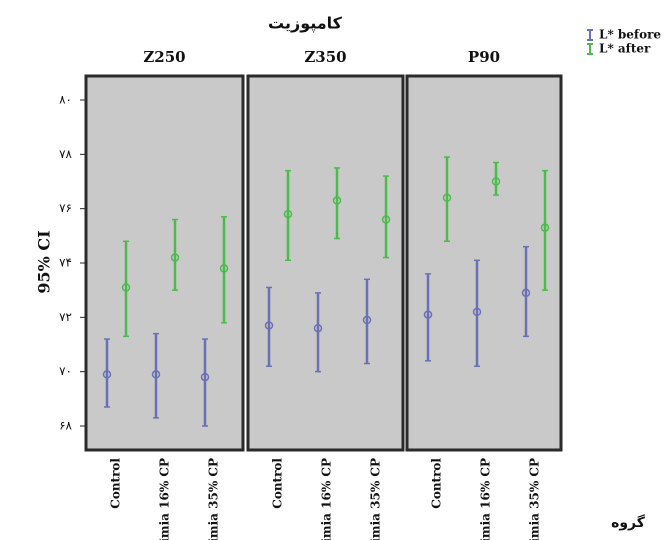 The height and width of the screenshot is (540, 667). I want to click on panel-title: Z350, so click(325, 57).